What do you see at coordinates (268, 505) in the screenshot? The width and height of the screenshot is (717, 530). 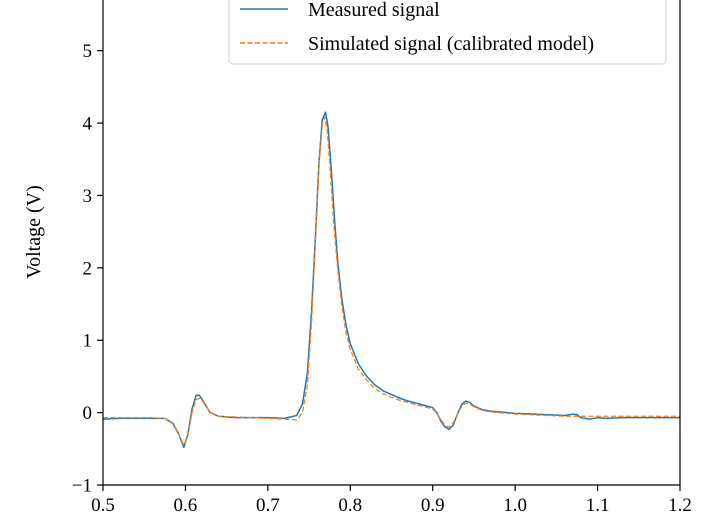 I see `x-tick-label: 0.7` at bounding box center [268, 505].